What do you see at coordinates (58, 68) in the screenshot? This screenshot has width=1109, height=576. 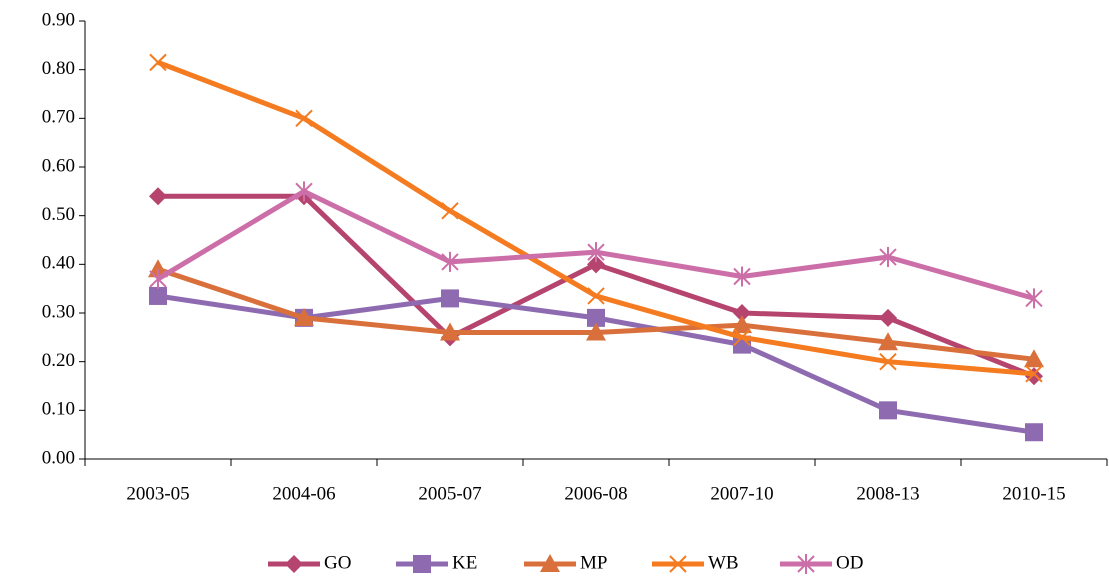 I see `y-tick-label: 0.80` at bounding box center [58, 68].